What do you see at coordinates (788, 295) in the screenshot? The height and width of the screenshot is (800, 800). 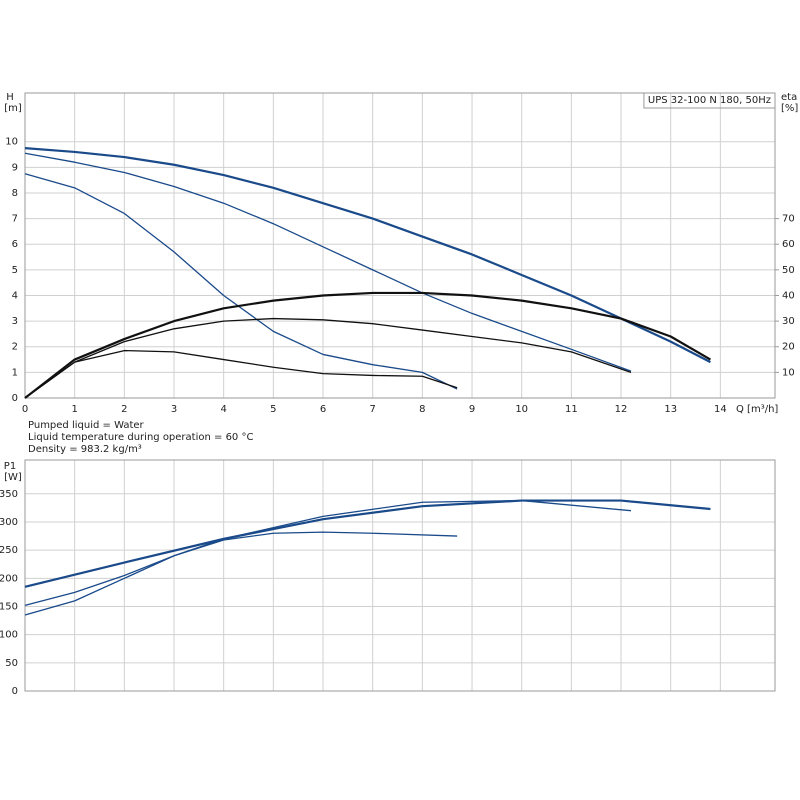 I see `y2-tick-label: 40` at bounding box center [788, 295].